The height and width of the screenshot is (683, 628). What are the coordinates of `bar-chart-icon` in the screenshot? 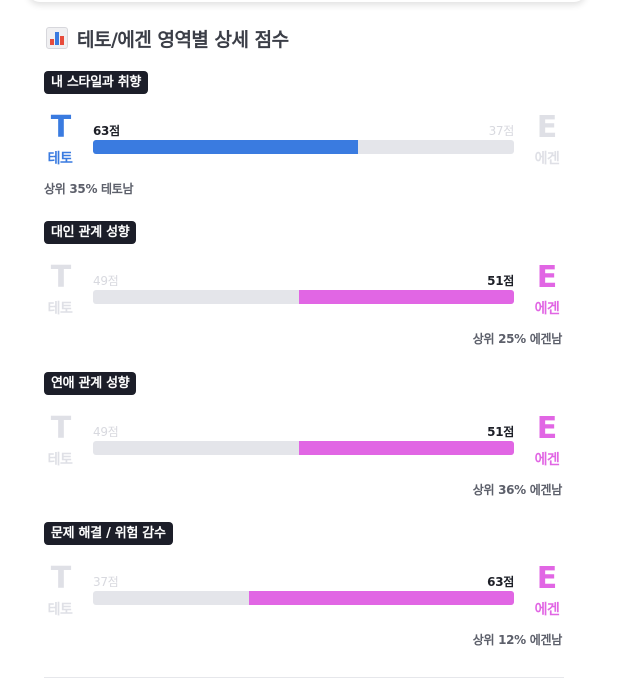 It's located at (57, 38).